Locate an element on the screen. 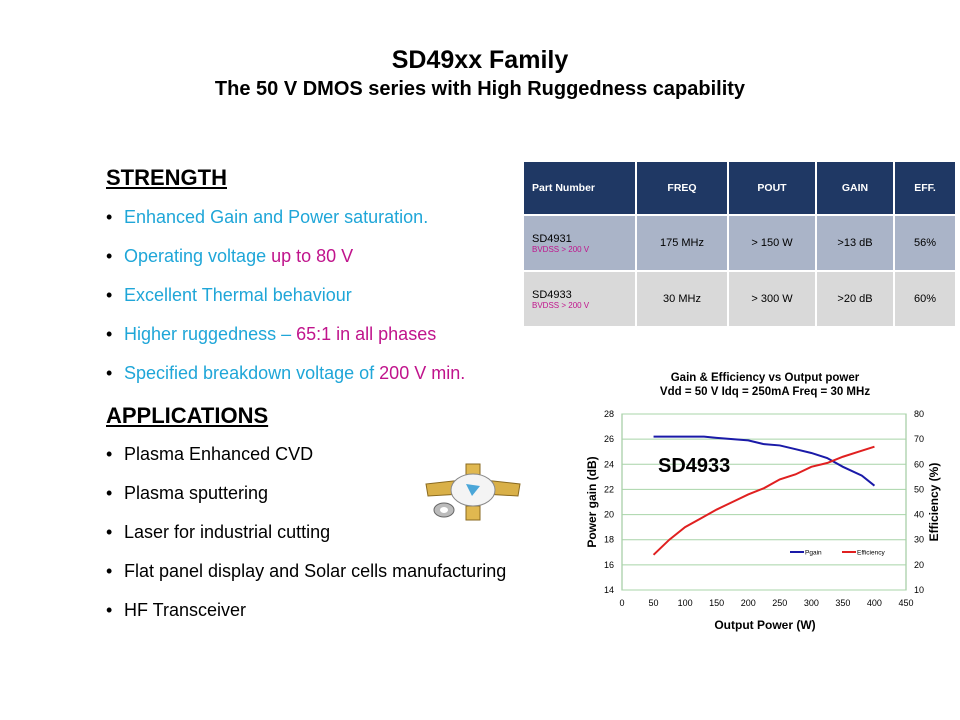 Image resolution: width=960 pixels, height=720 pixels. y-tick-label: 14 is located at coordinates (609, 590).